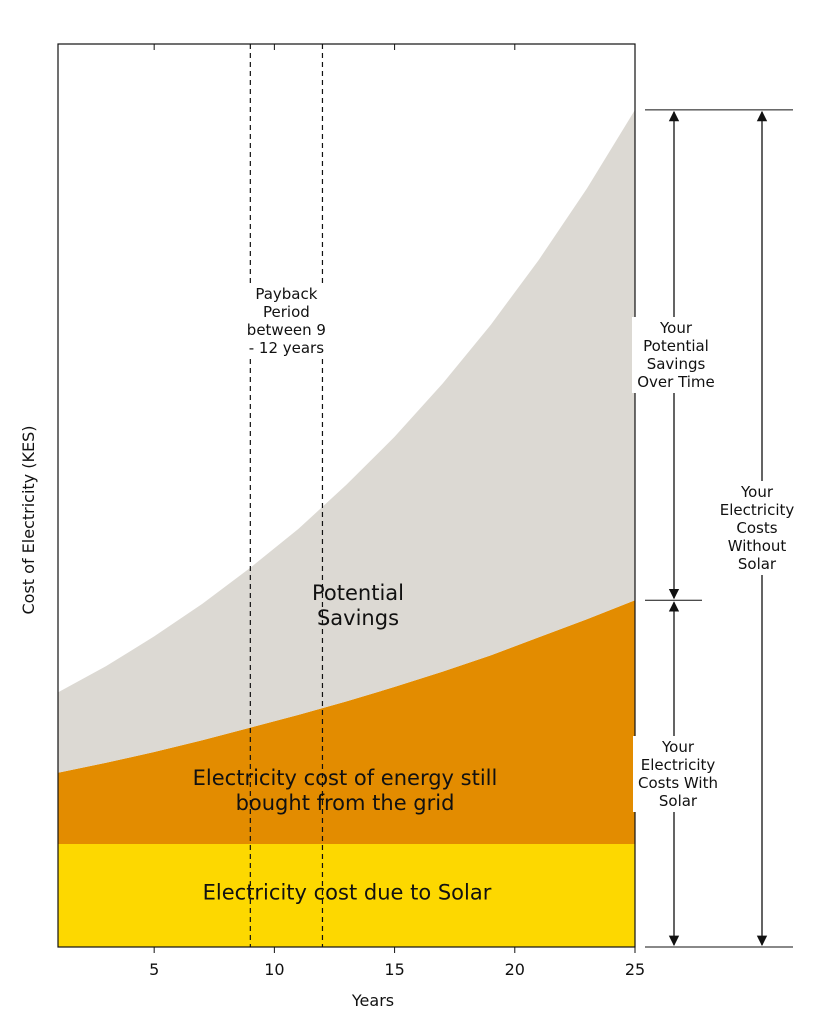 The height and width of the screenshot is (1024, 827). What do you see at coordinates (274, 969) in the screenshot?
I see `x-tick-label: 10` at bounding box center [274, 969].